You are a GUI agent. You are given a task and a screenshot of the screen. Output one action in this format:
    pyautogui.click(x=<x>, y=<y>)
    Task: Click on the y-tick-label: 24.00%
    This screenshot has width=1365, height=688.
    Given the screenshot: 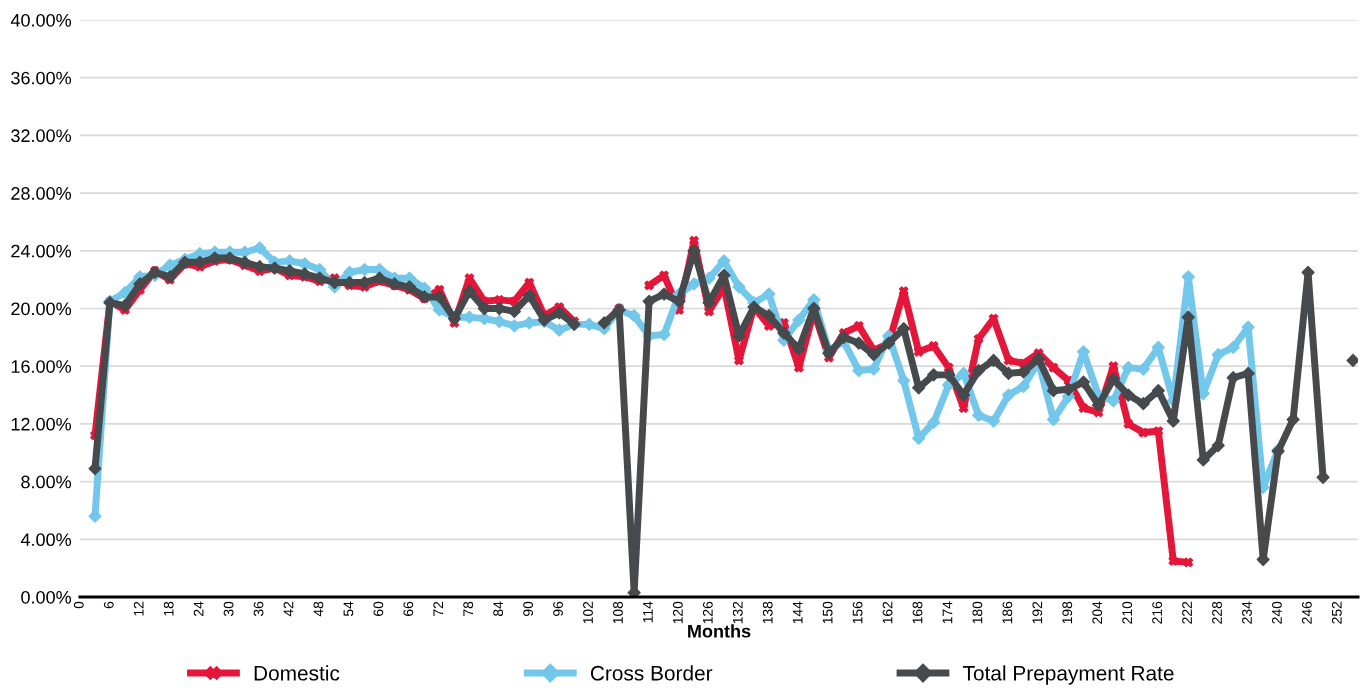 What is the action you would take?
    pyautogui.click(x=41, y=251)
    